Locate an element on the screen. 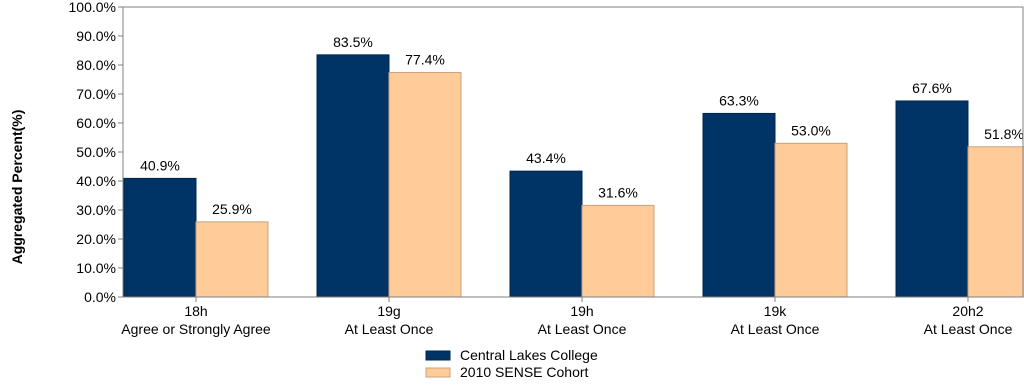 This screenshot has height=385, width=1024. x-category-code: 19k is located at coordinates (776, 311).